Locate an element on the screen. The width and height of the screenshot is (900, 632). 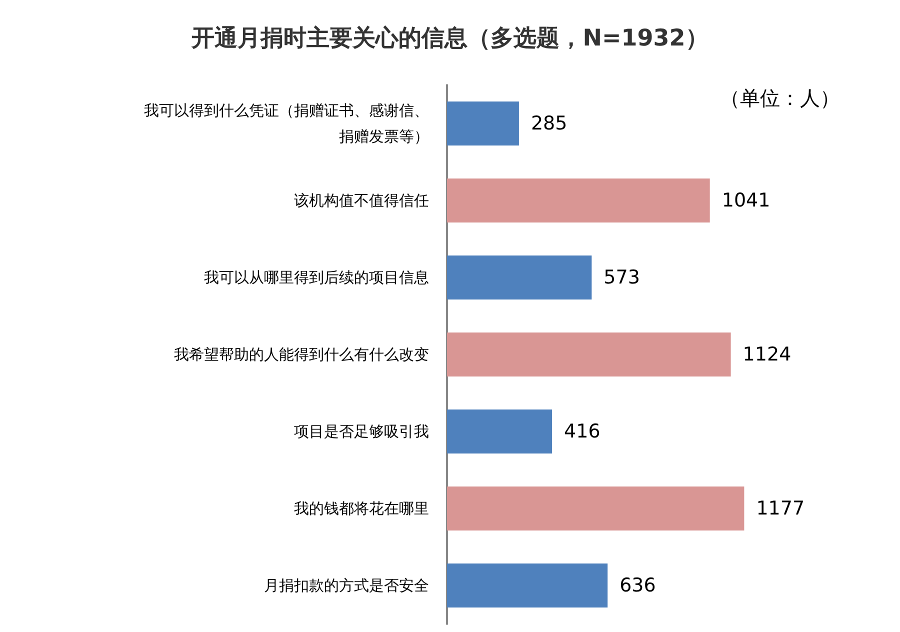
data-label: 1177 is located at coordinates (780, 509).